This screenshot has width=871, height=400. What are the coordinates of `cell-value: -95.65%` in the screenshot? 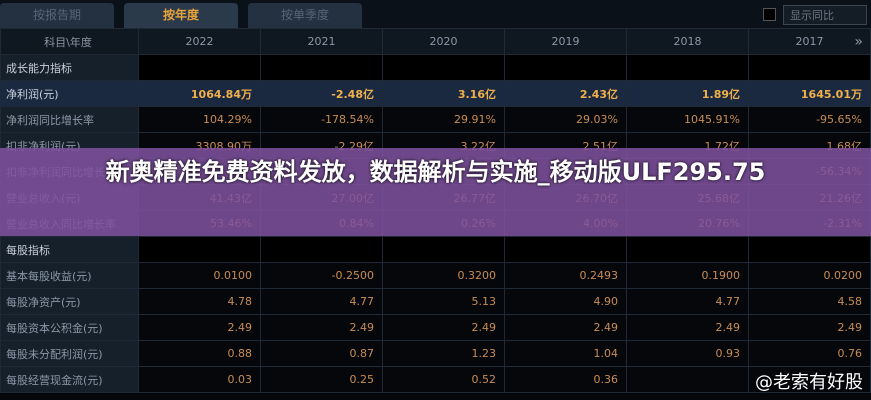 It's located at (809, 119).